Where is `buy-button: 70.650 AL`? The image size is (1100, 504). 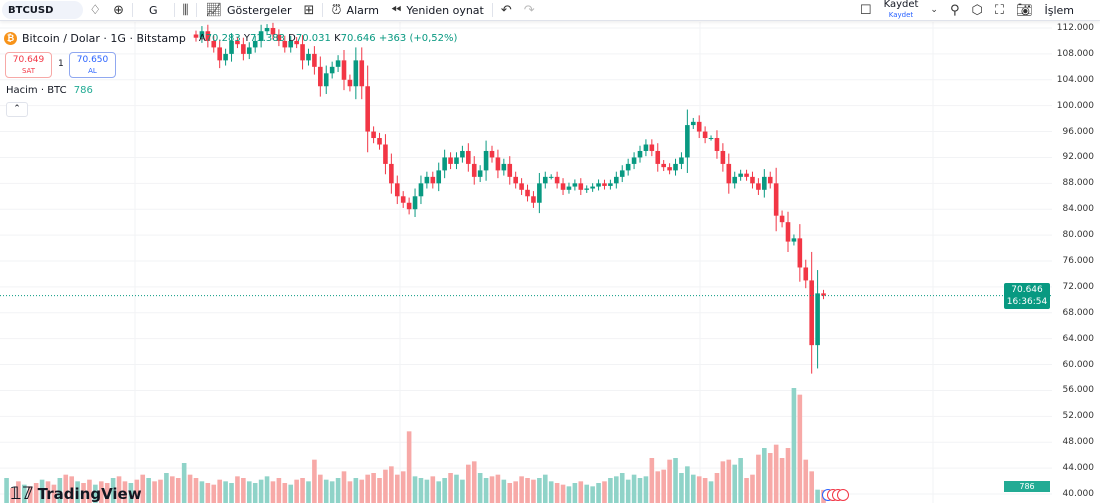
buy-button: 70.650 AL is located at coordinates (92, 65).